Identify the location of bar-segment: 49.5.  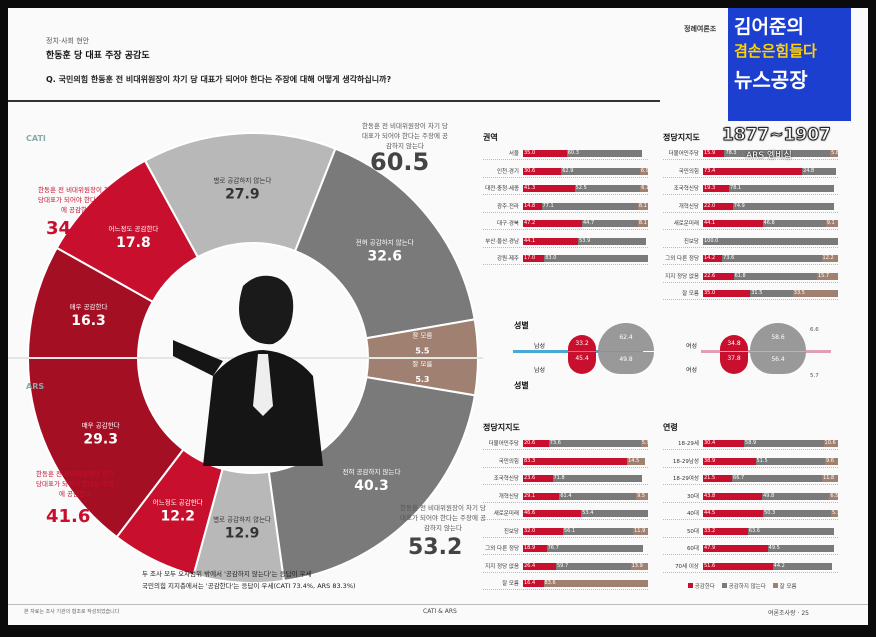
(801, 548).